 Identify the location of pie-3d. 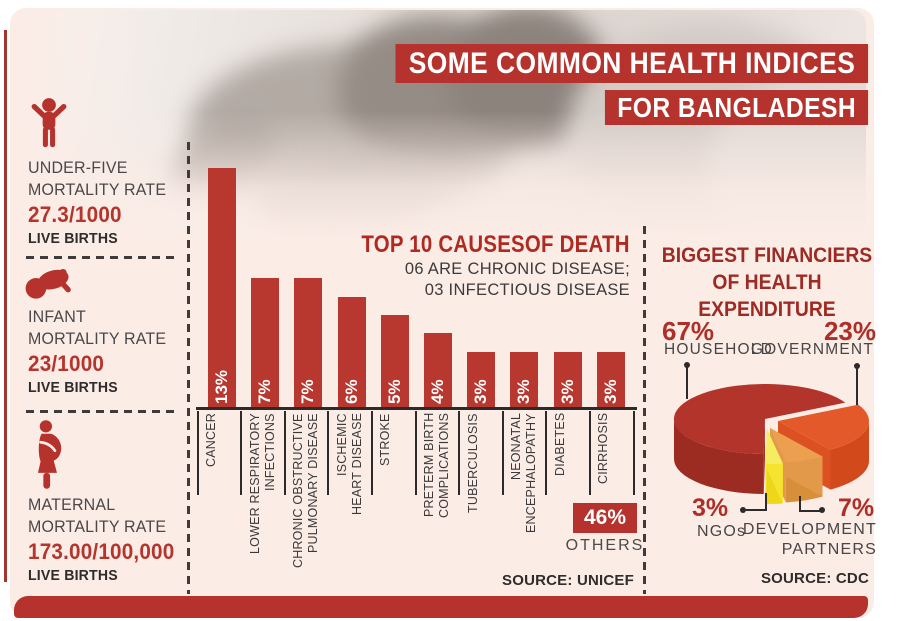
(771, 444).